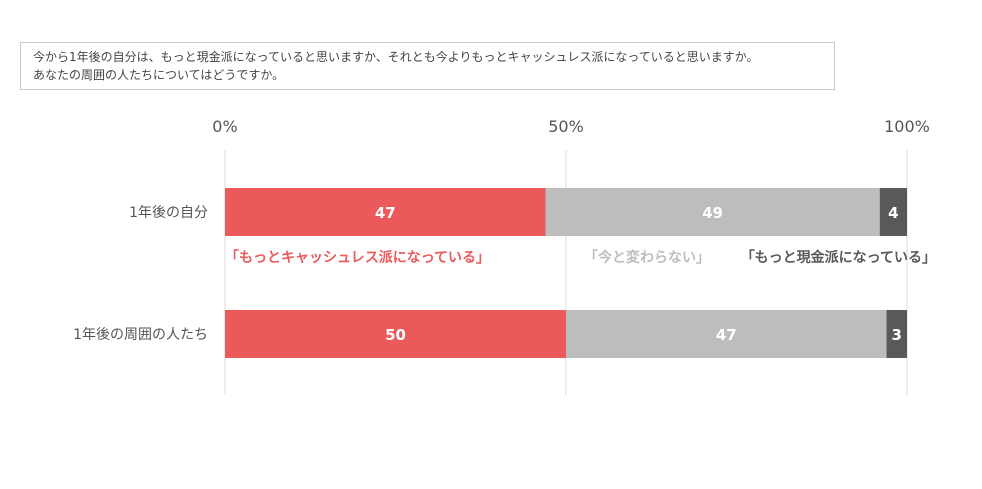 The height and width of the screenshot is (489, 982). Describe the element at coordinates (140, 335) in the screenshot. I see `category-label: 1年後の周囲の人たち` at that location.